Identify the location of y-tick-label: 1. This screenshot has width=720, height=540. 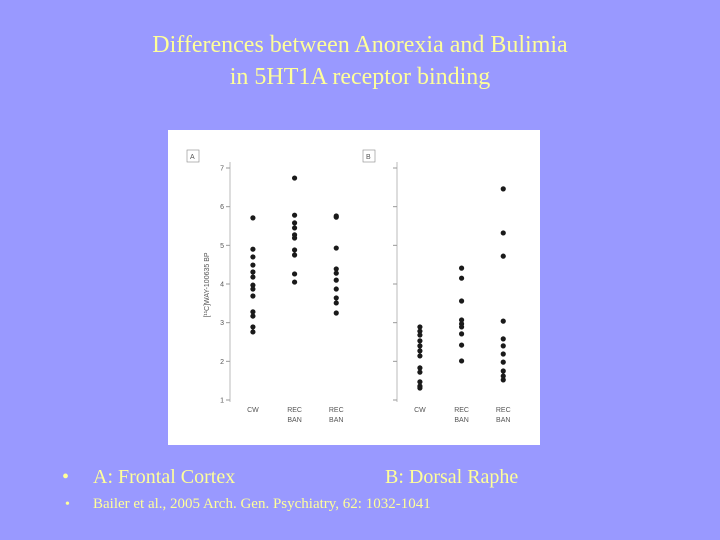
(222, 401).